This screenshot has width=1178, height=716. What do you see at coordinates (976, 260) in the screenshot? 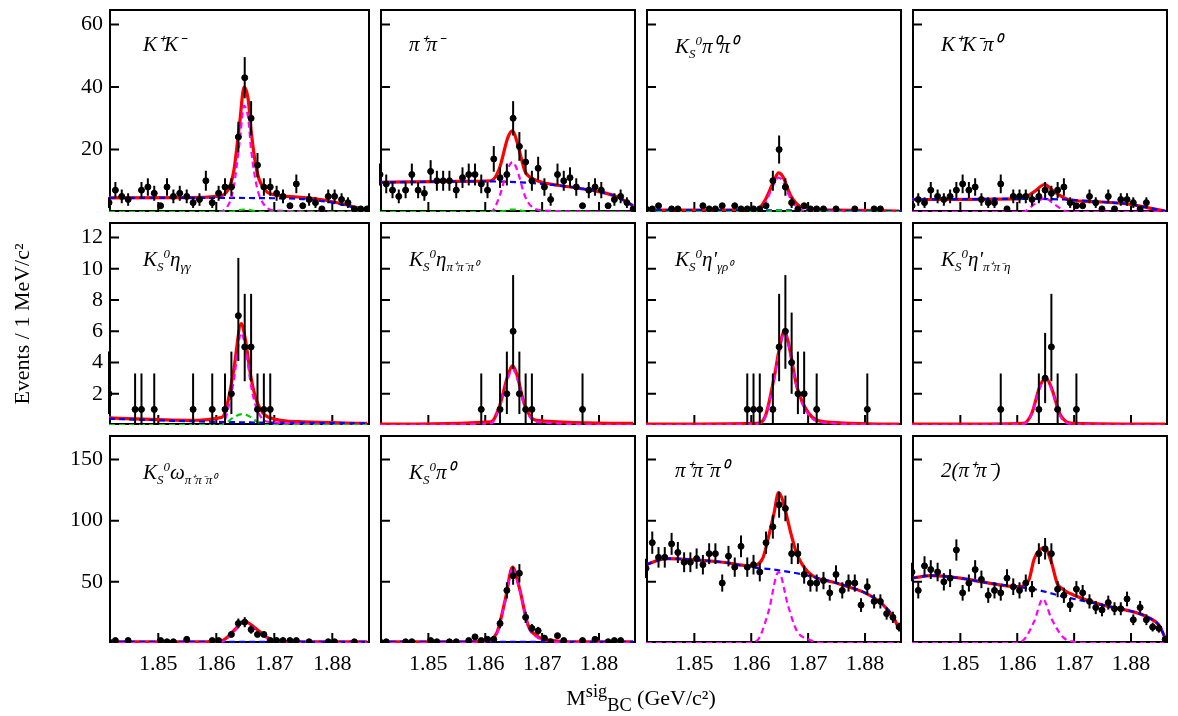
I see `text: K$_{S}$$^{0}$η'$_{π⁺π⁻η}$` at bounding box center [976, 260].